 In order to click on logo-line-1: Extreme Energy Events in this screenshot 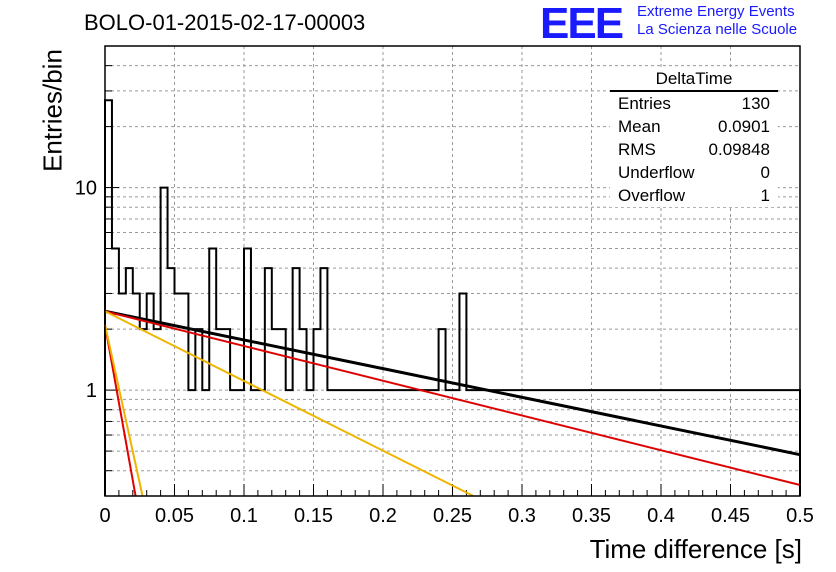, I will do `click(716, 11)`.